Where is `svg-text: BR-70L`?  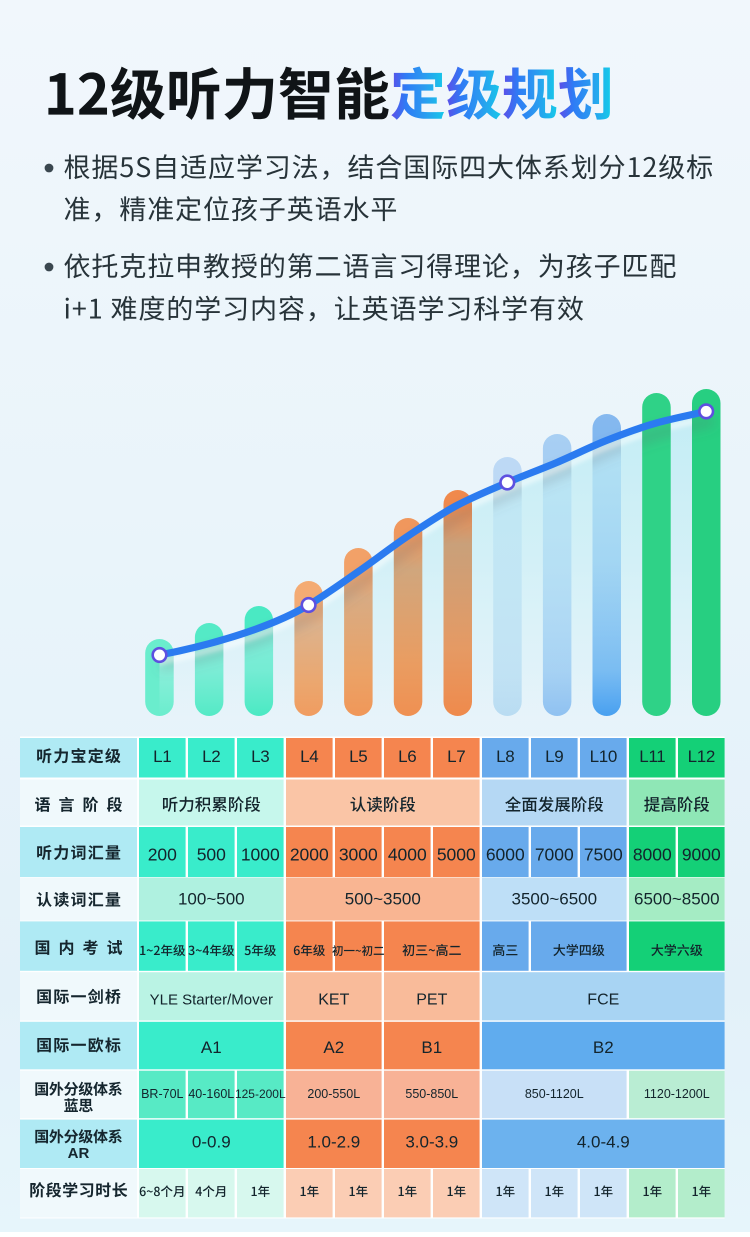 svg-text: BR-70L is located at coordinates (162, 1094).